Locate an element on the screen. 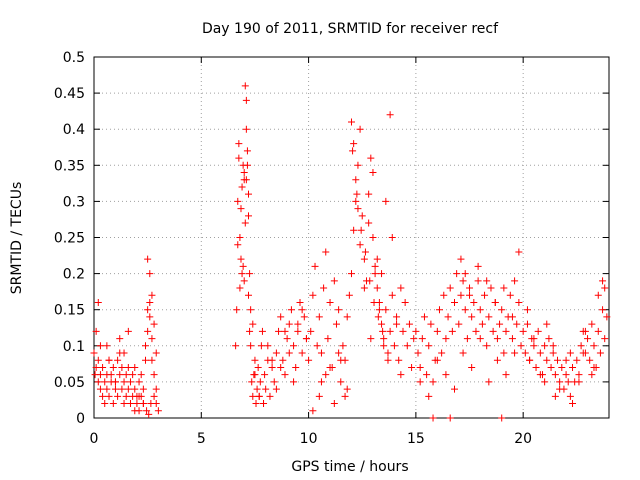 The width and height of the screenshot is (640, 480). y-tick-label: 0 is located at coordinates (80, 419).